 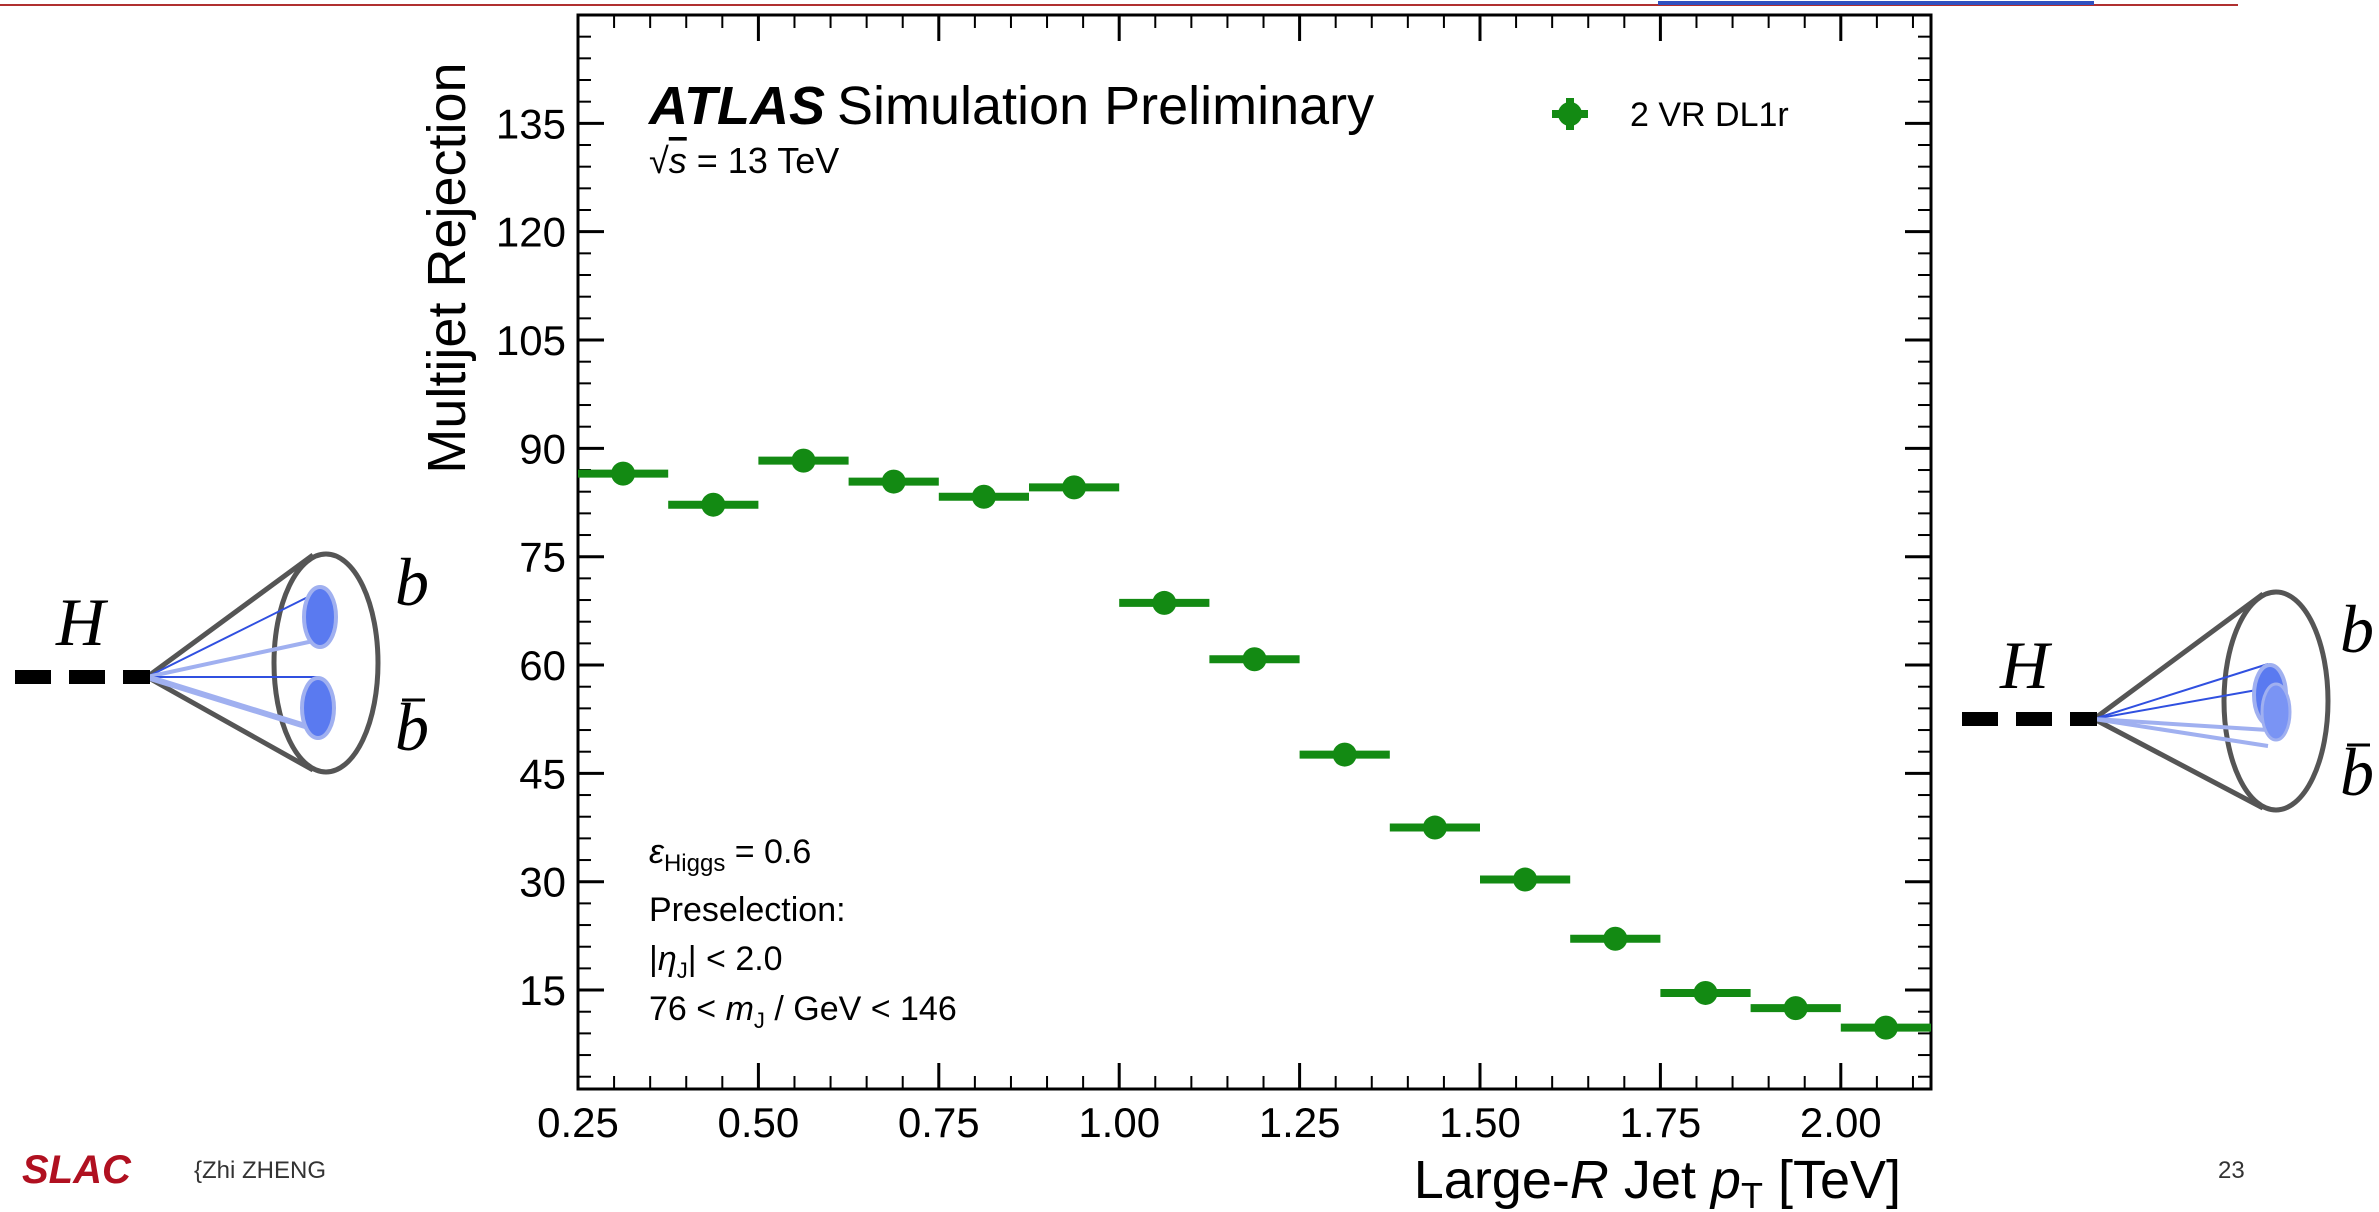 What do you see at coordinates (531, 123) in the screenshot?
I see `y-tick-label: 135` at bounding box center [531, 123].